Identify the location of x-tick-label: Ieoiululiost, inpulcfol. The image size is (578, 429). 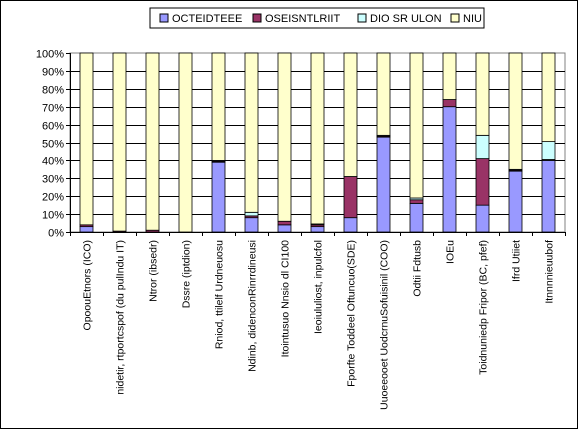
(319, 287).